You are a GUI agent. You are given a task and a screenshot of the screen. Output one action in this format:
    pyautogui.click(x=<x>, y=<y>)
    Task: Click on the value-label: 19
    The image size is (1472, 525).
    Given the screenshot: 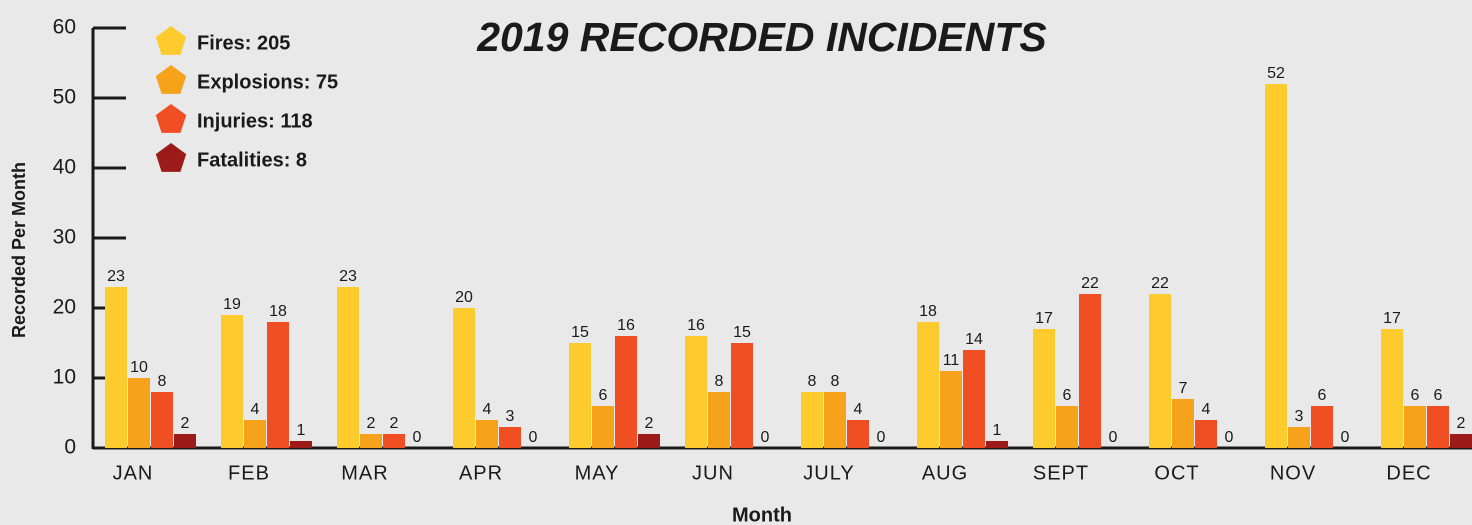 What is the action you would take?
    pyautogui.click(x=232, y=304)
    